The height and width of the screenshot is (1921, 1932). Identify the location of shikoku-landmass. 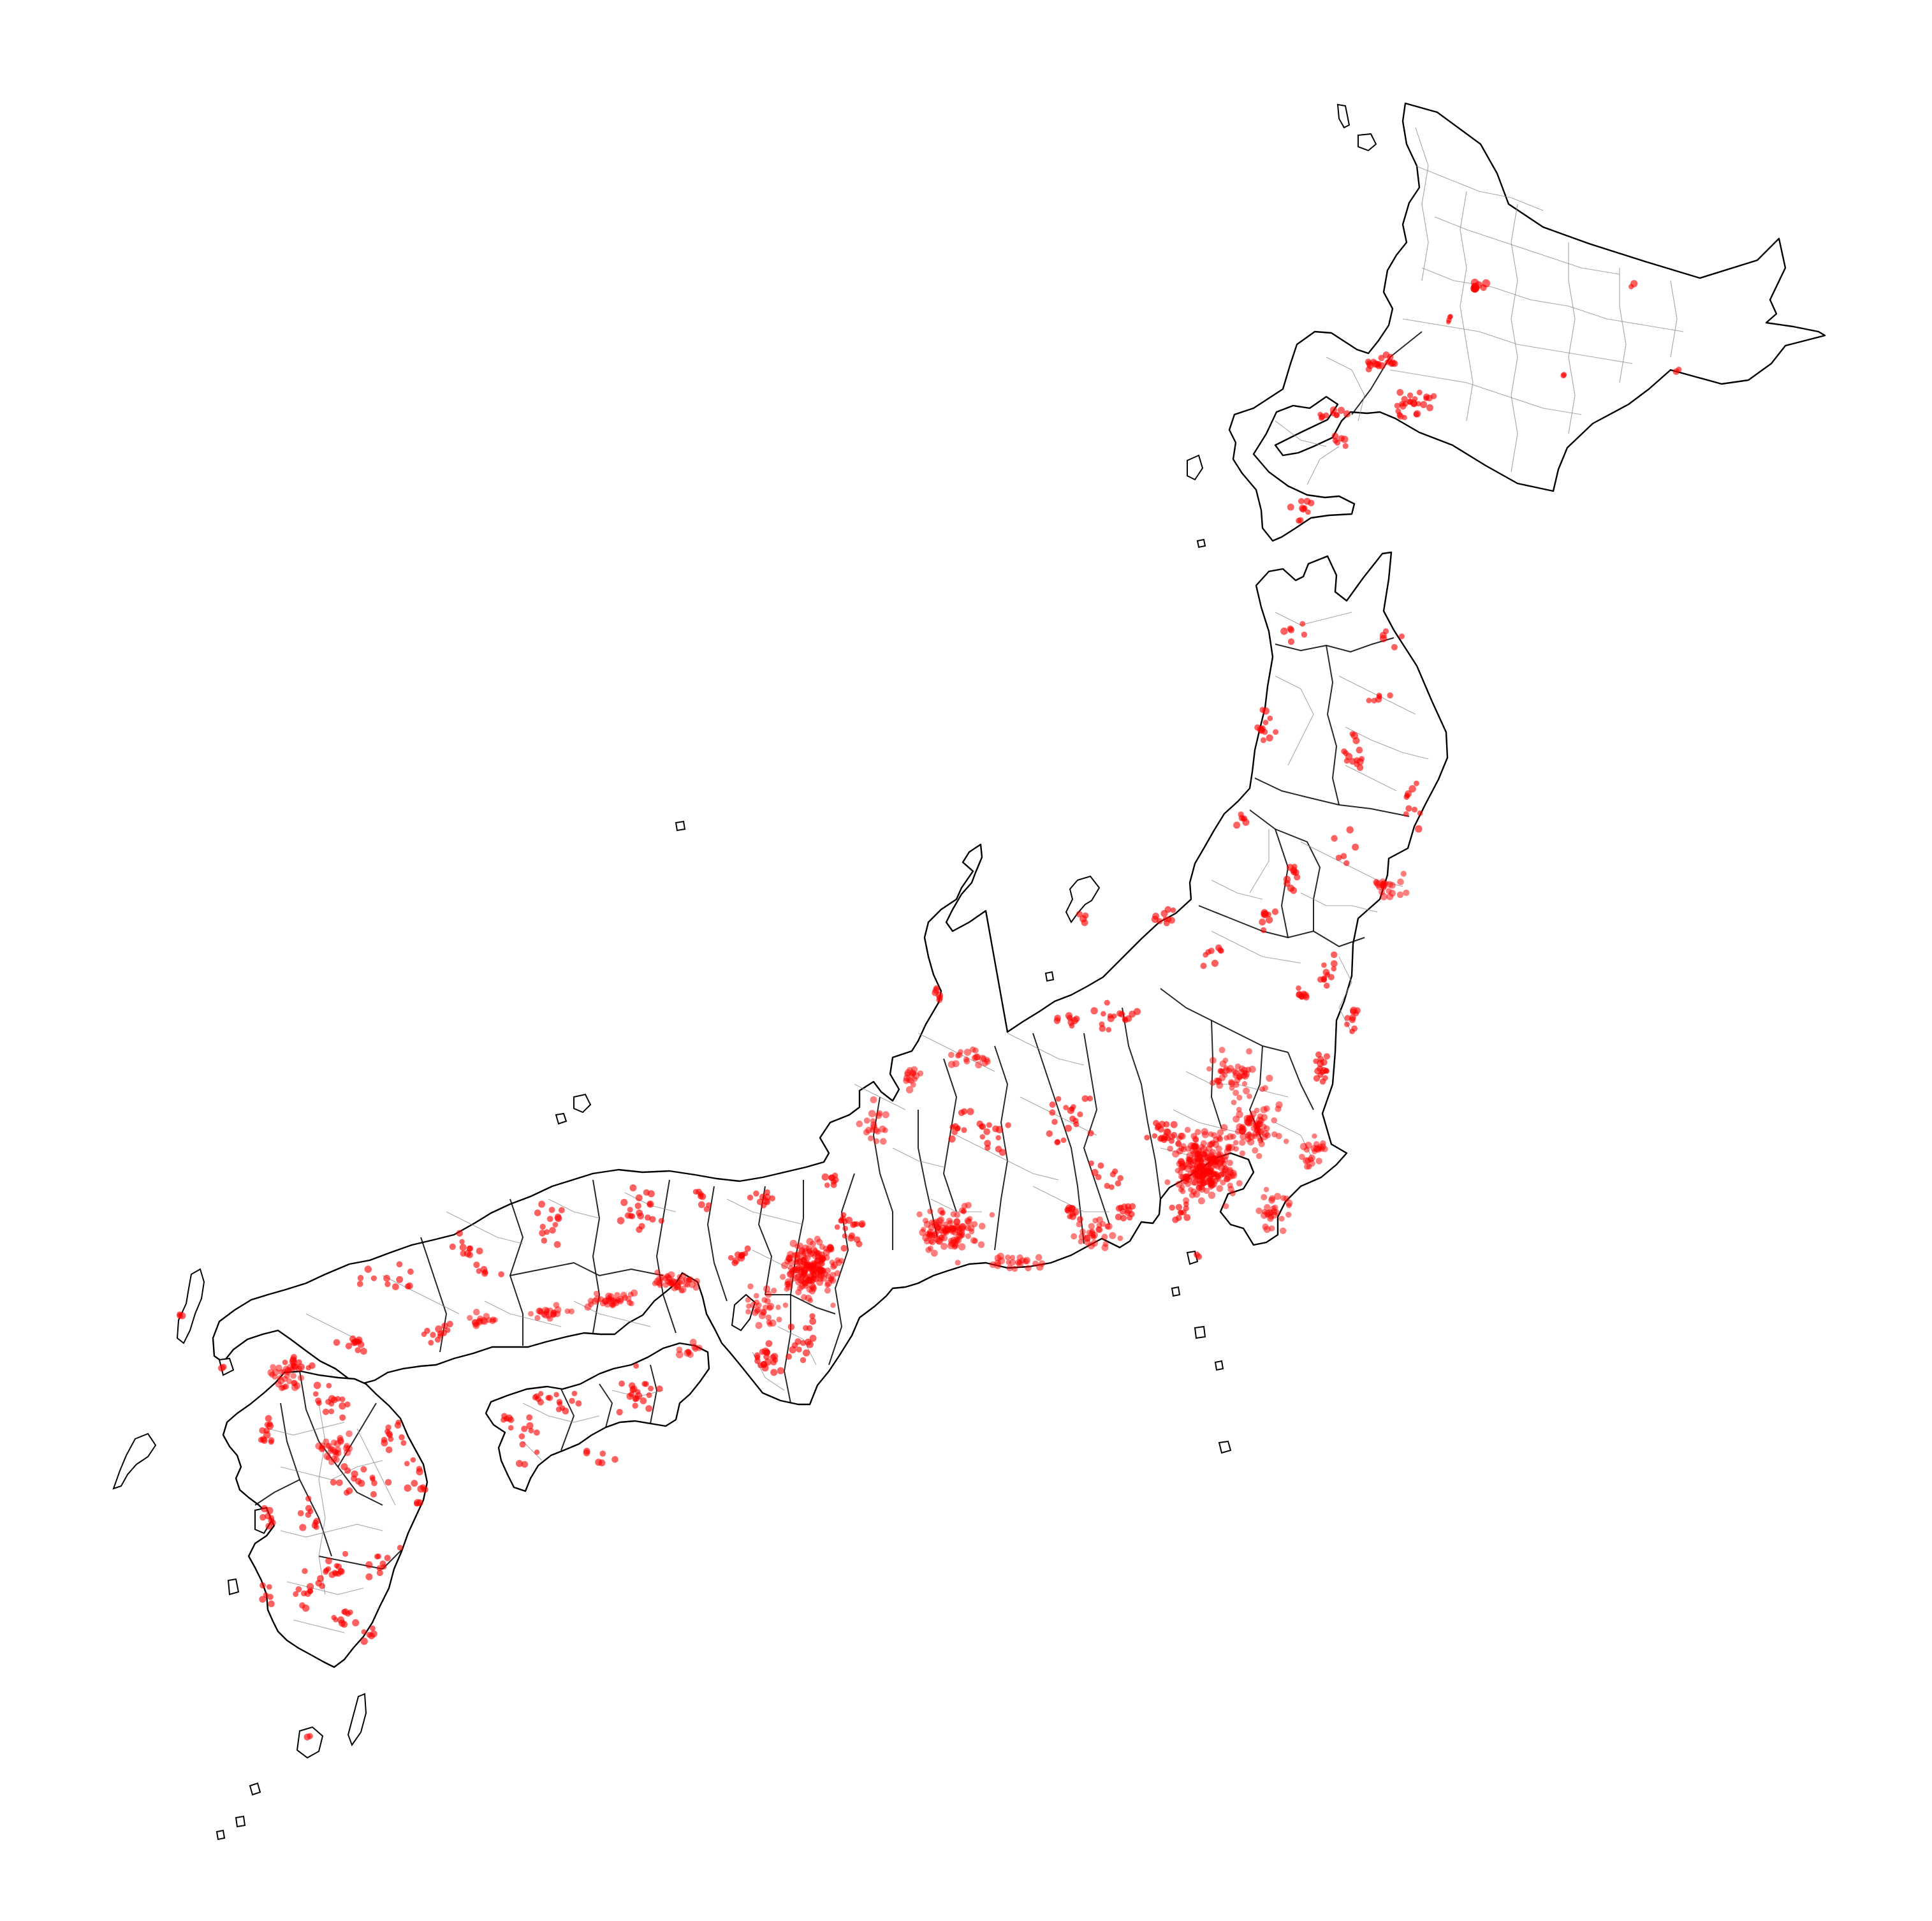
(597, 1417).